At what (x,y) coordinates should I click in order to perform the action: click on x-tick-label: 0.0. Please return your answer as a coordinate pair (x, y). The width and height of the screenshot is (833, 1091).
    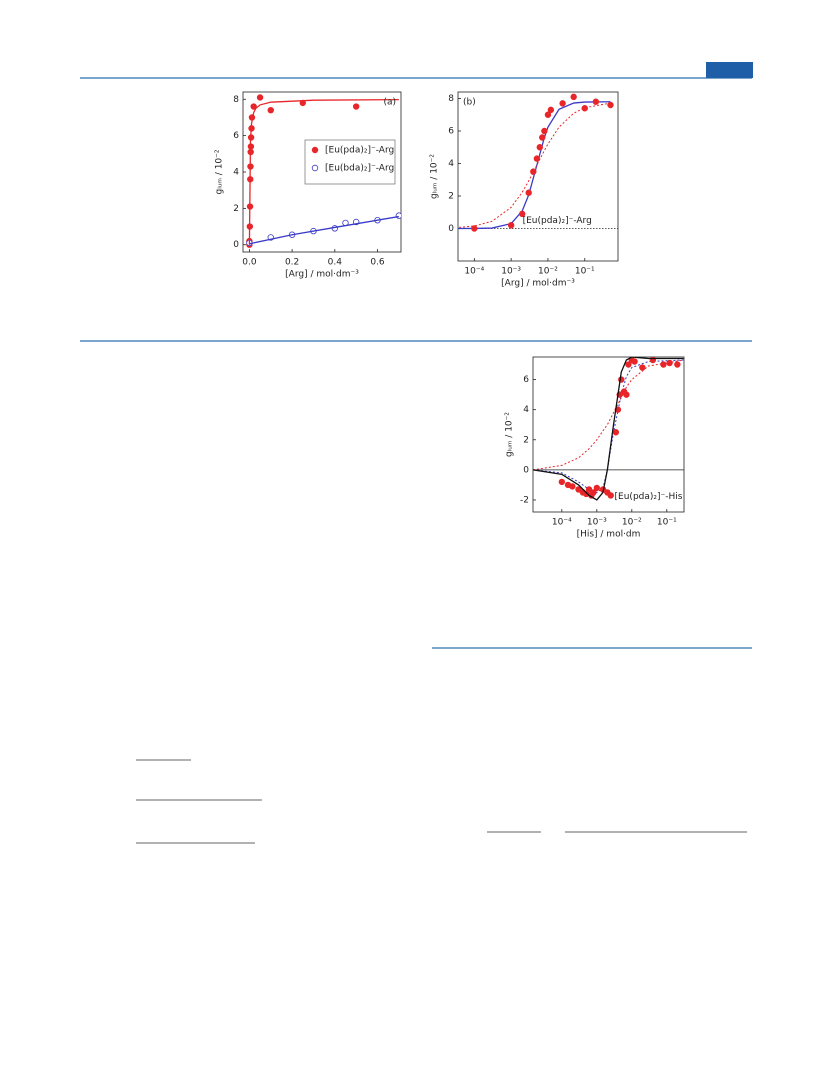
    Looking at the image, I should click on (249, 263).